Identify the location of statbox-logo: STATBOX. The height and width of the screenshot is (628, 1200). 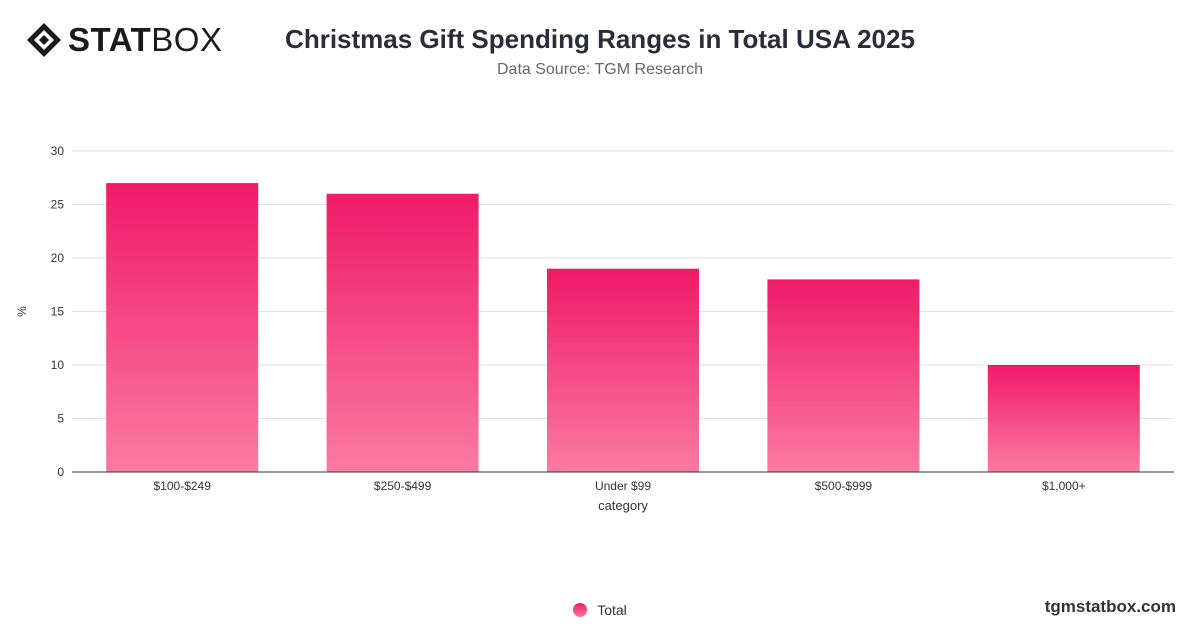
(124, 40).